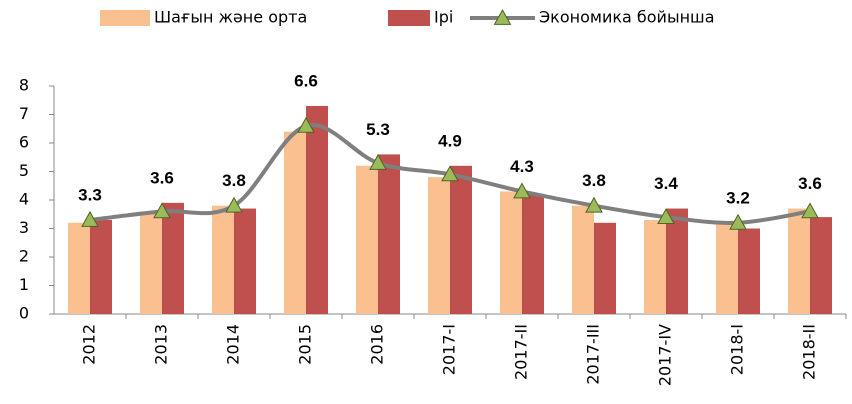 This screenshot has width=852, height=404. Describe the element at coordinates (522, 166) in the screenshot. I see `data-label: 4.3` at that location.